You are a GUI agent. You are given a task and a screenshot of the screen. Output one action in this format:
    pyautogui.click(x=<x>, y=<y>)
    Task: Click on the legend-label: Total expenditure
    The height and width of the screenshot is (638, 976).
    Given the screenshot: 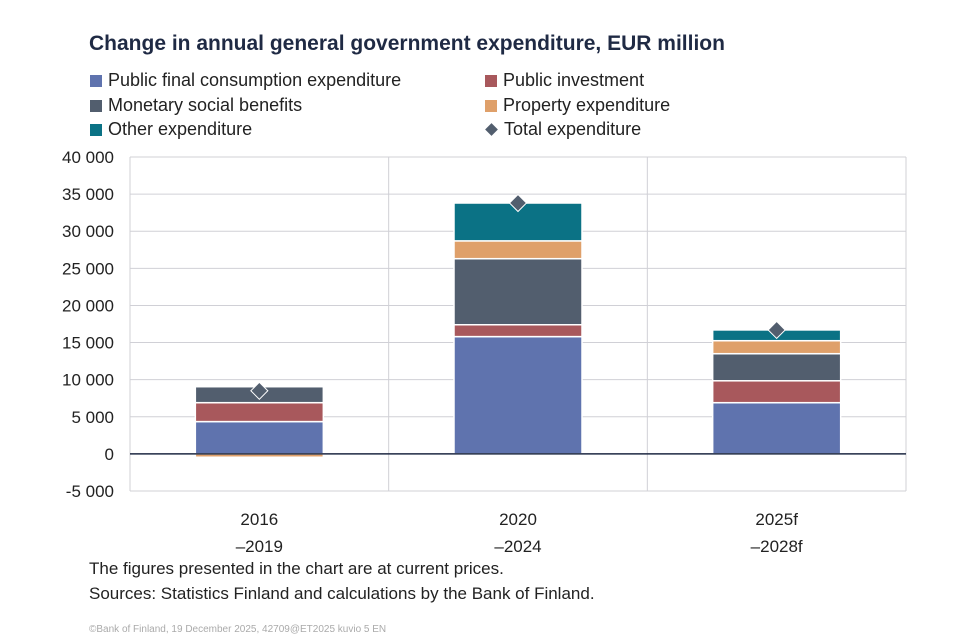 What is the action you would take?
    pyautogui.click(x=573, y=129)
    